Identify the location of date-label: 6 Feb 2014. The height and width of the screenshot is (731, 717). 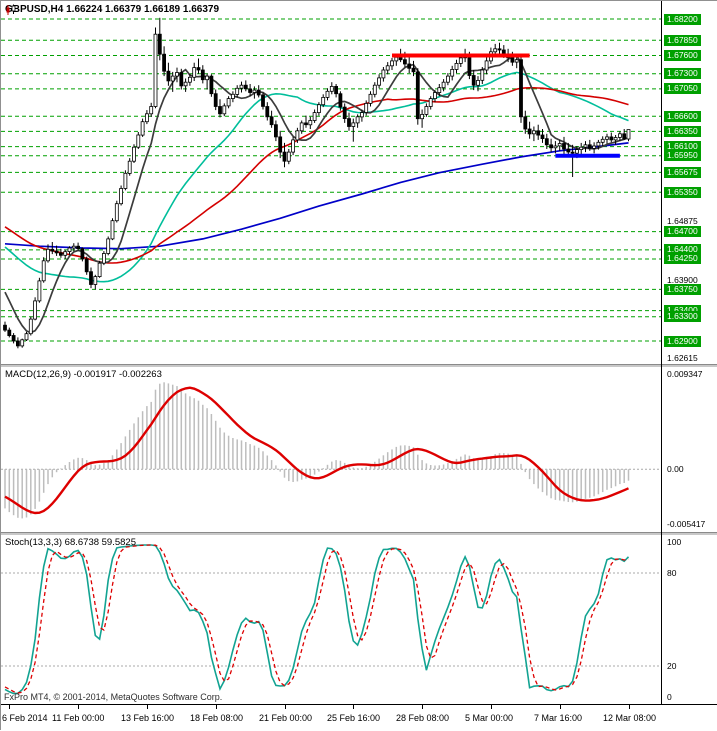
(25, 718).